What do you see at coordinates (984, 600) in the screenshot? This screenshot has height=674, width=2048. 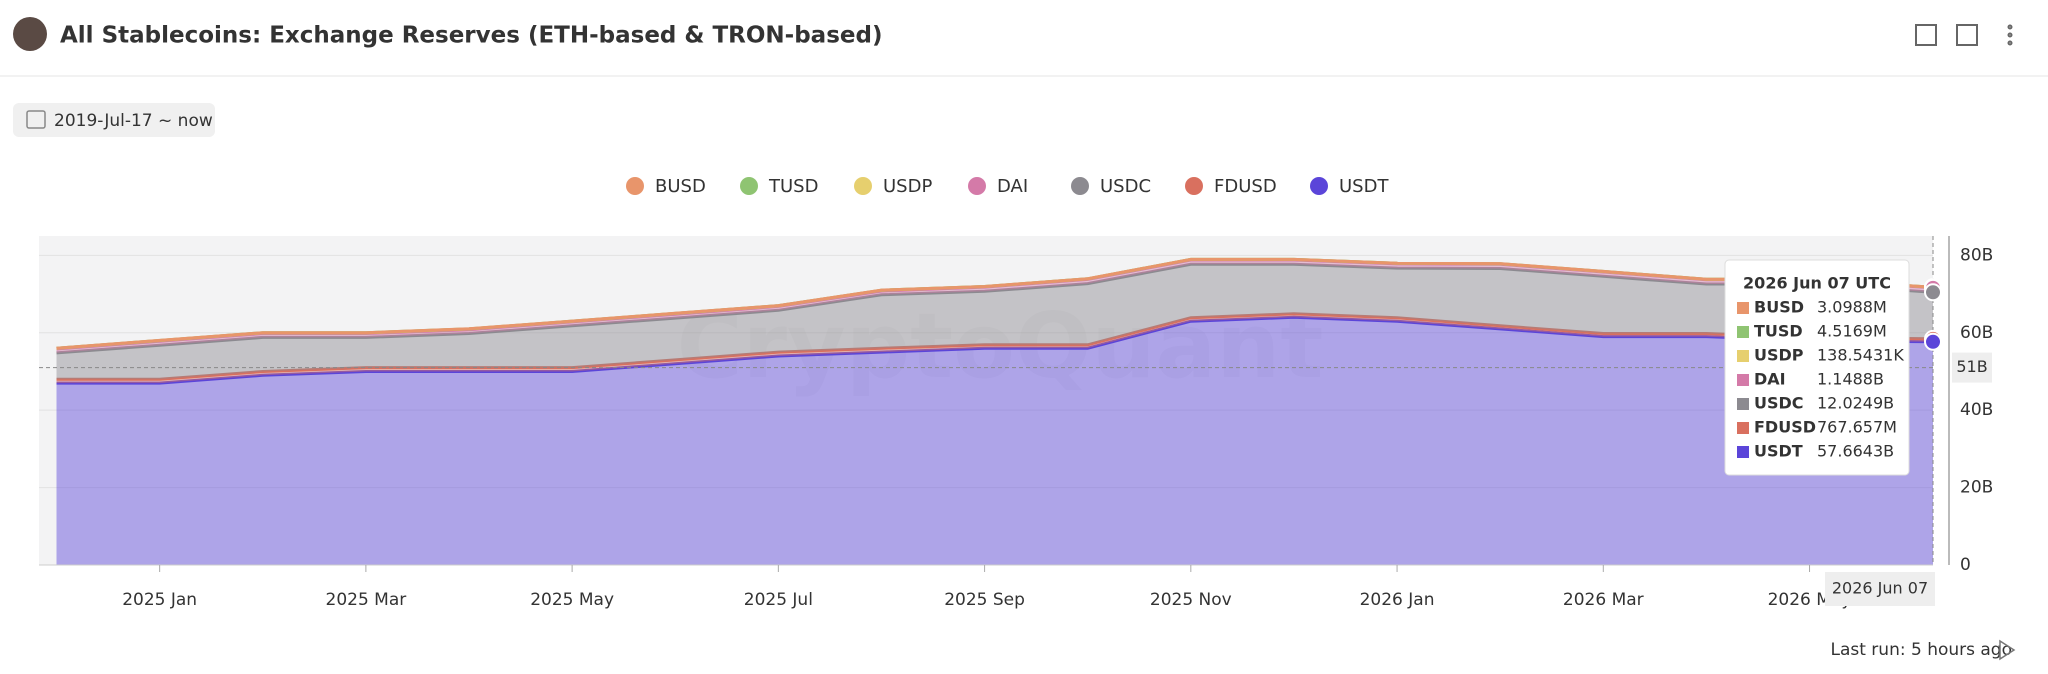 I see `x-tick-label: 2025 Sep` at bounding box center [984, 600].